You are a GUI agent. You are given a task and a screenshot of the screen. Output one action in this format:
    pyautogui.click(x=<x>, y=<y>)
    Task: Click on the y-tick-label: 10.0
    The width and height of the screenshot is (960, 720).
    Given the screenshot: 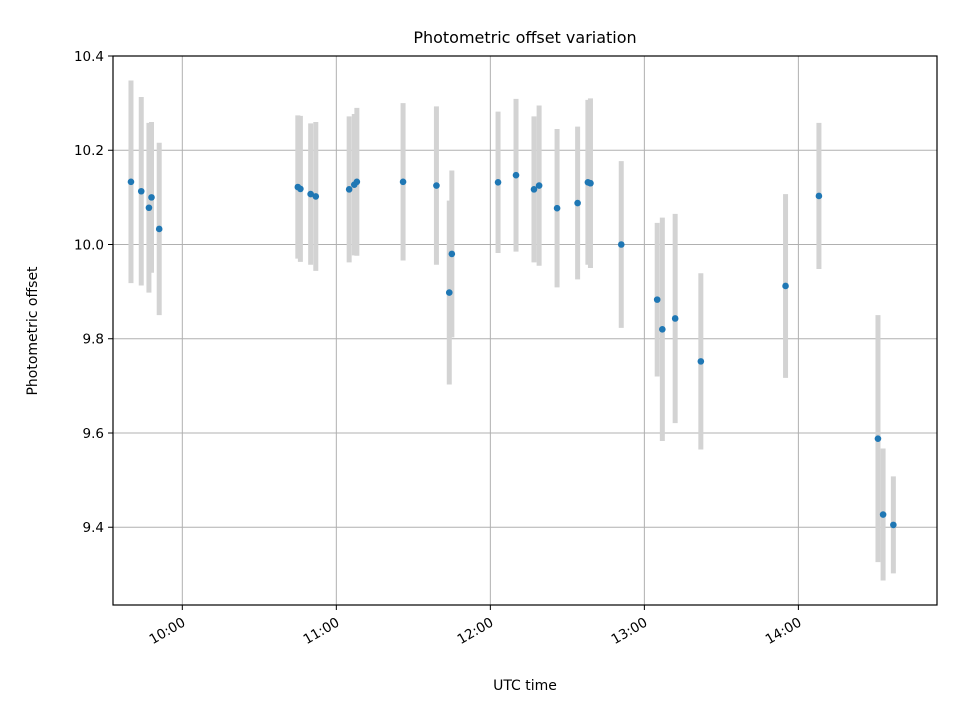 What is the action you would take?
    pyautogui.click(x=89, y=245)
    